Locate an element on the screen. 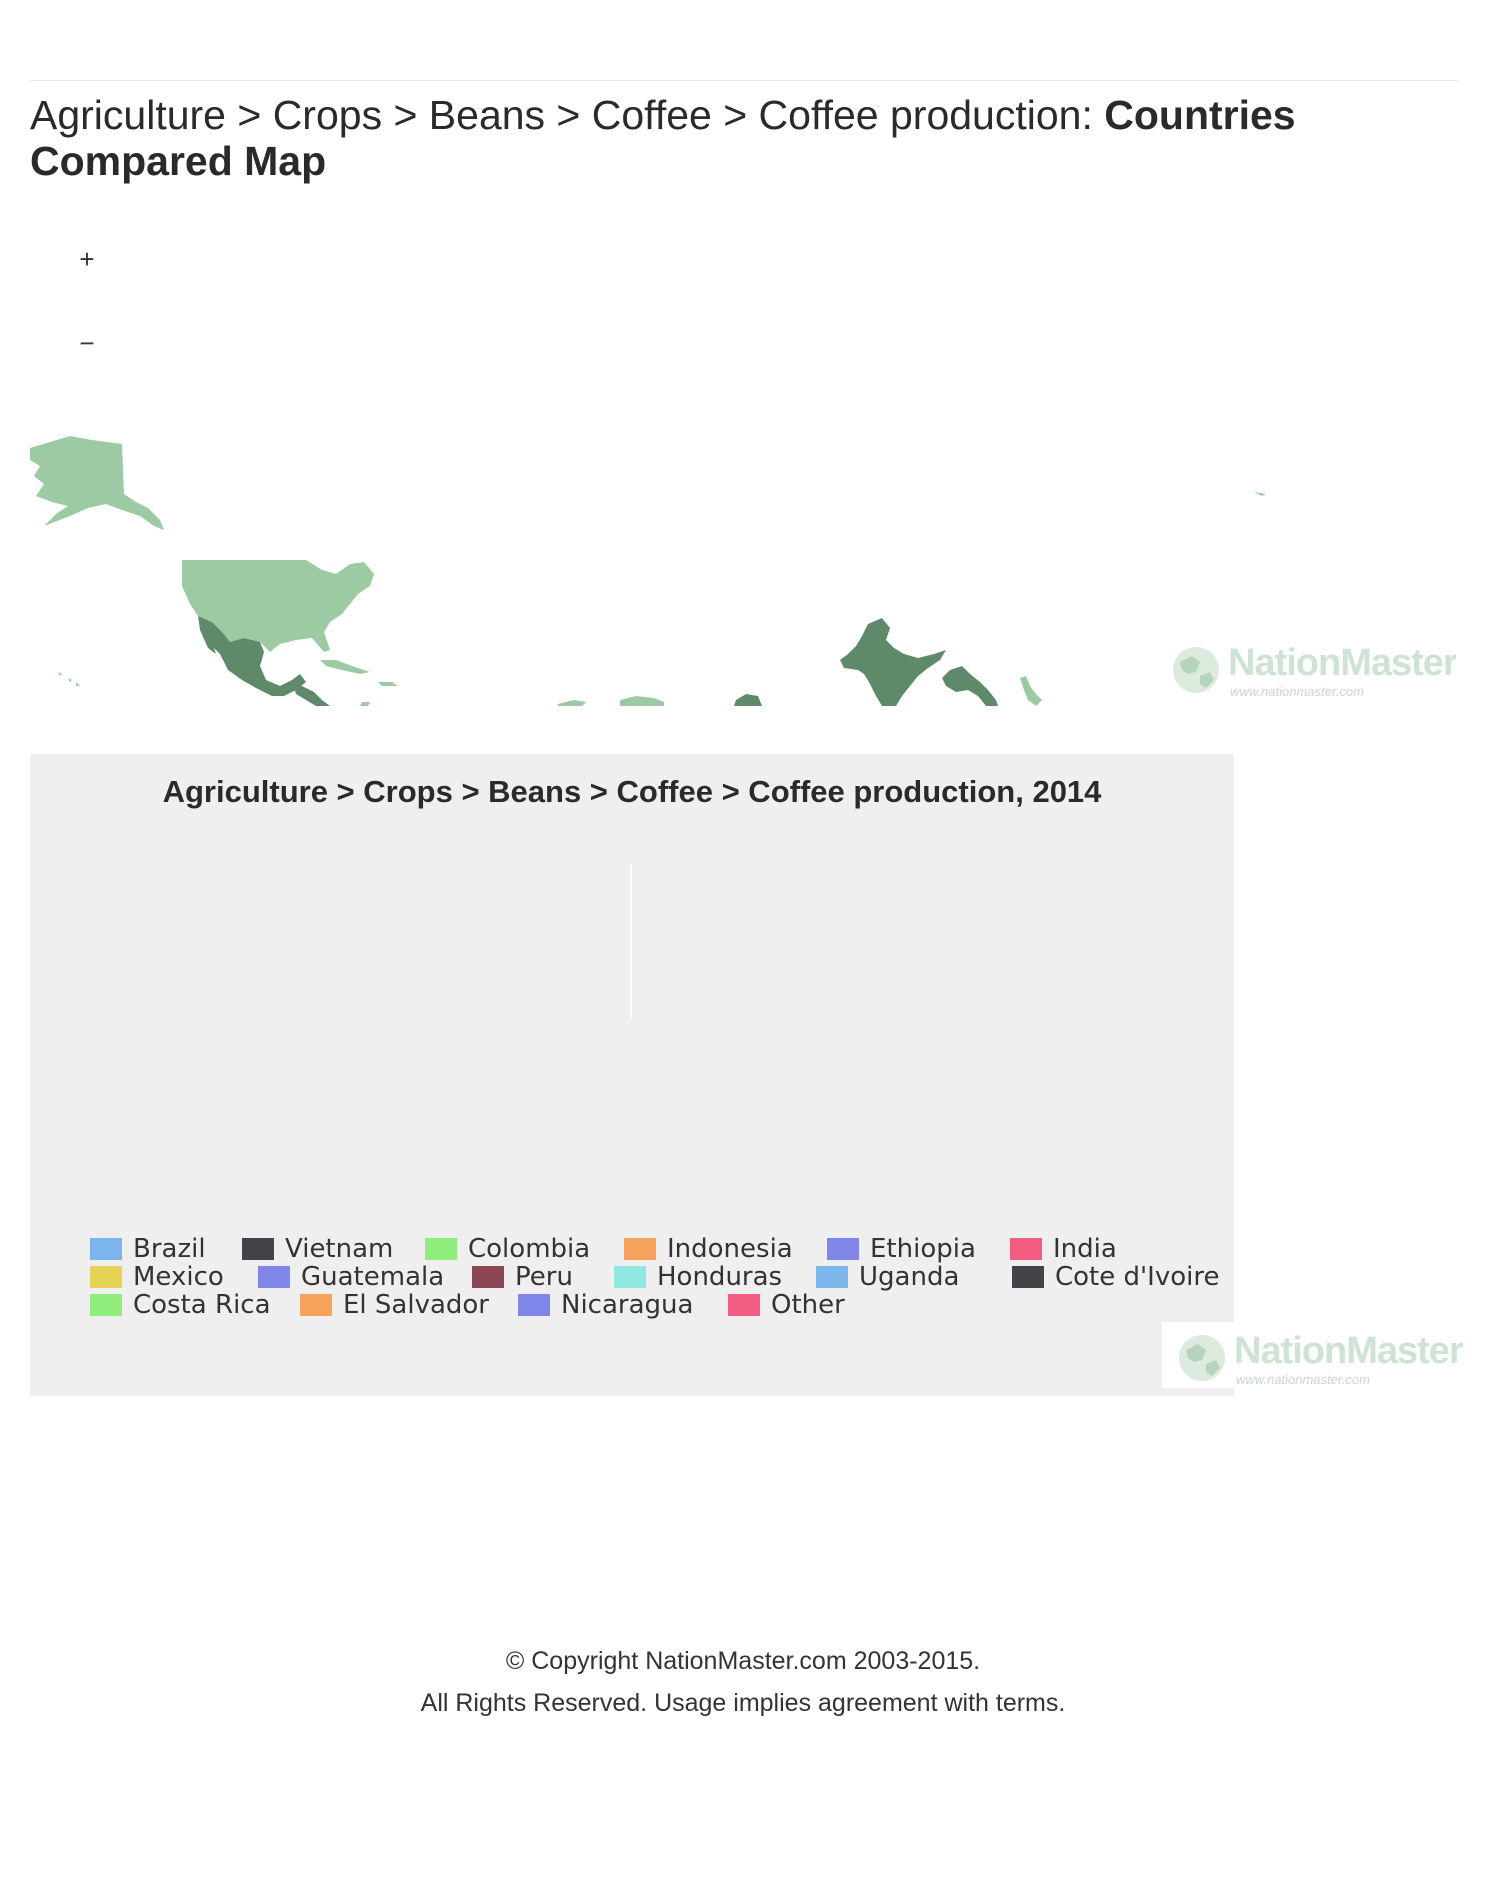 The width and height of the screenshot is (1486, 1892). map-region-caribbean is located at coordinates (359, 683).